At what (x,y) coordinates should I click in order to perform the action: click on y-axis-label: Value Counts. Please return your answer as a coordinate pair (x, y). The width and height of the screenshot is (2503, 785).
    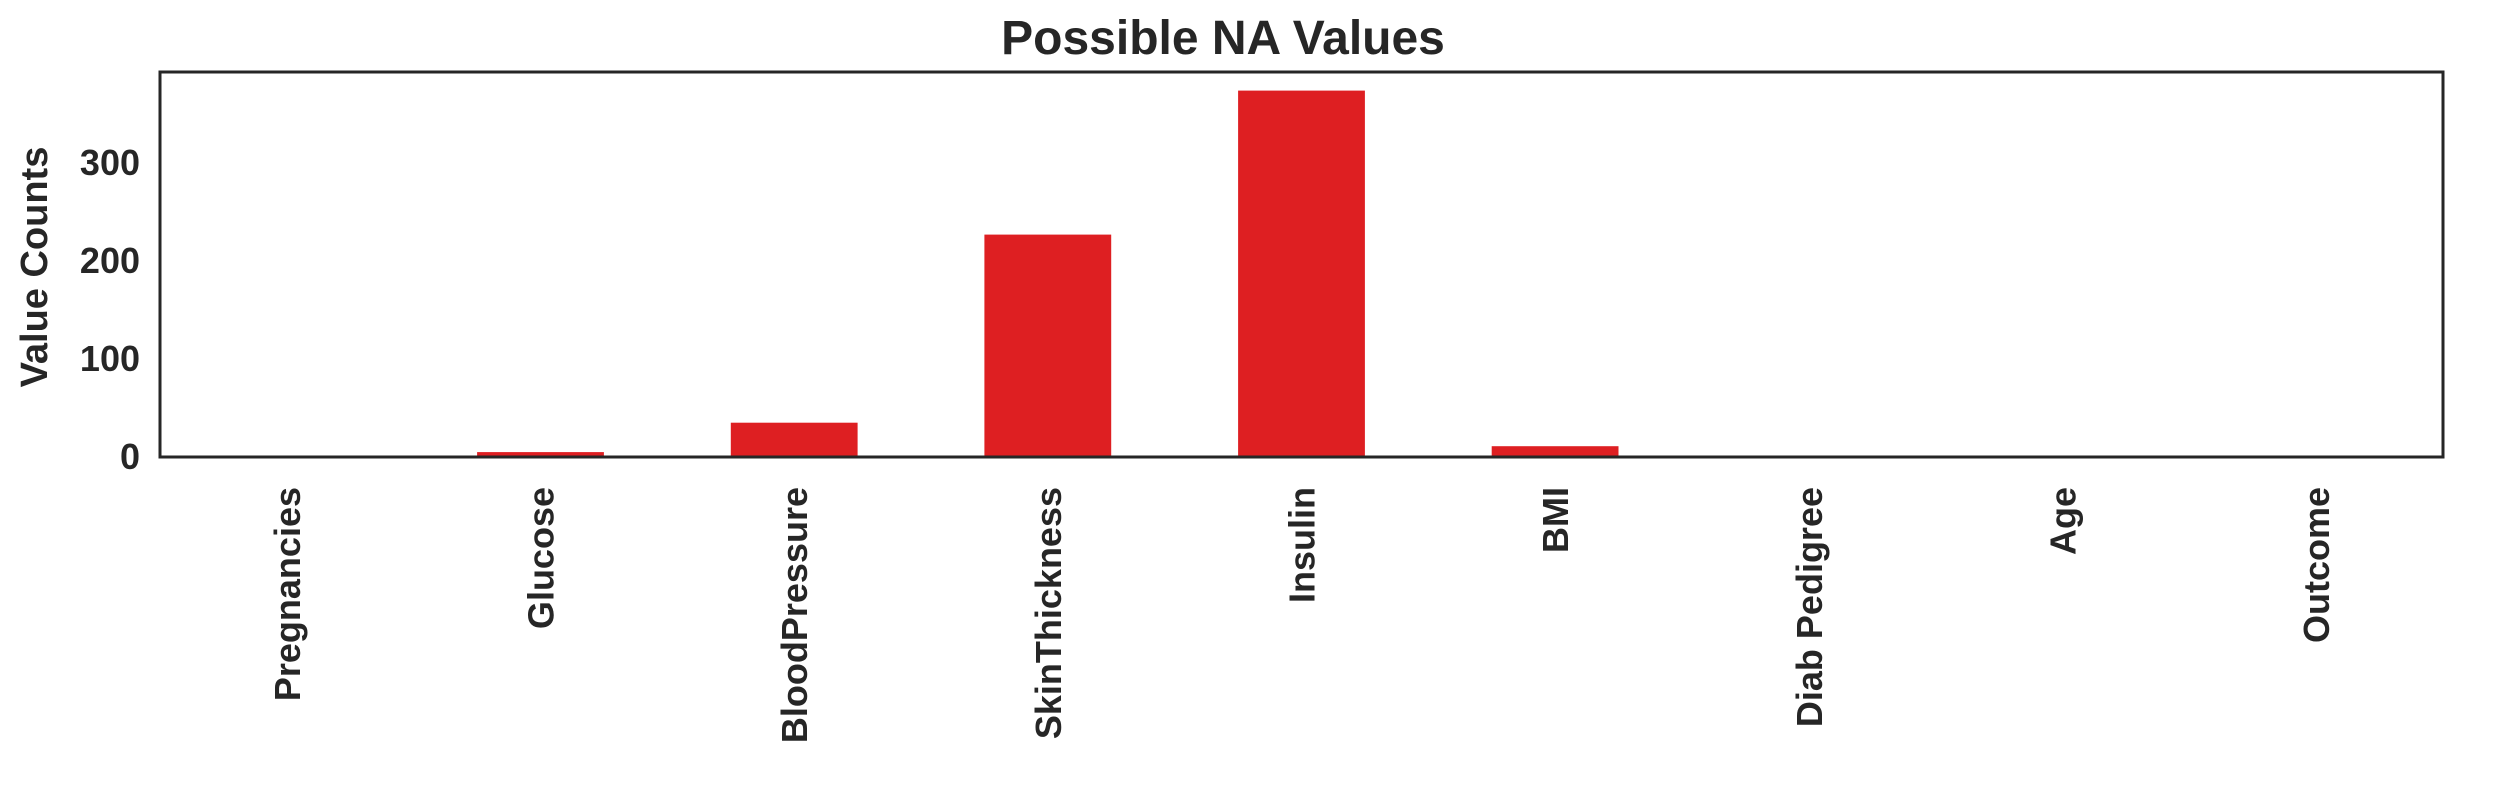
    Looking at the image, I should click on (35, 267).